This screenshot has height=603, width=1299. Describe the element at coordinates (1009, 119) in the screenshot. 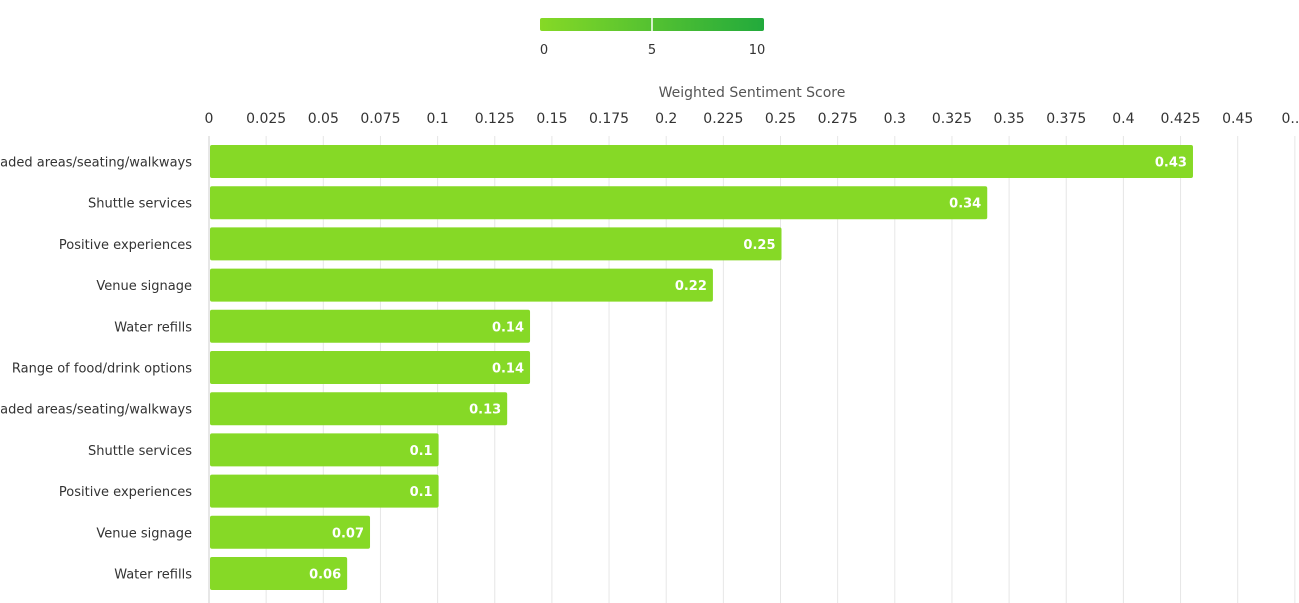

I see `x-tick-label: 0.35` at that location.